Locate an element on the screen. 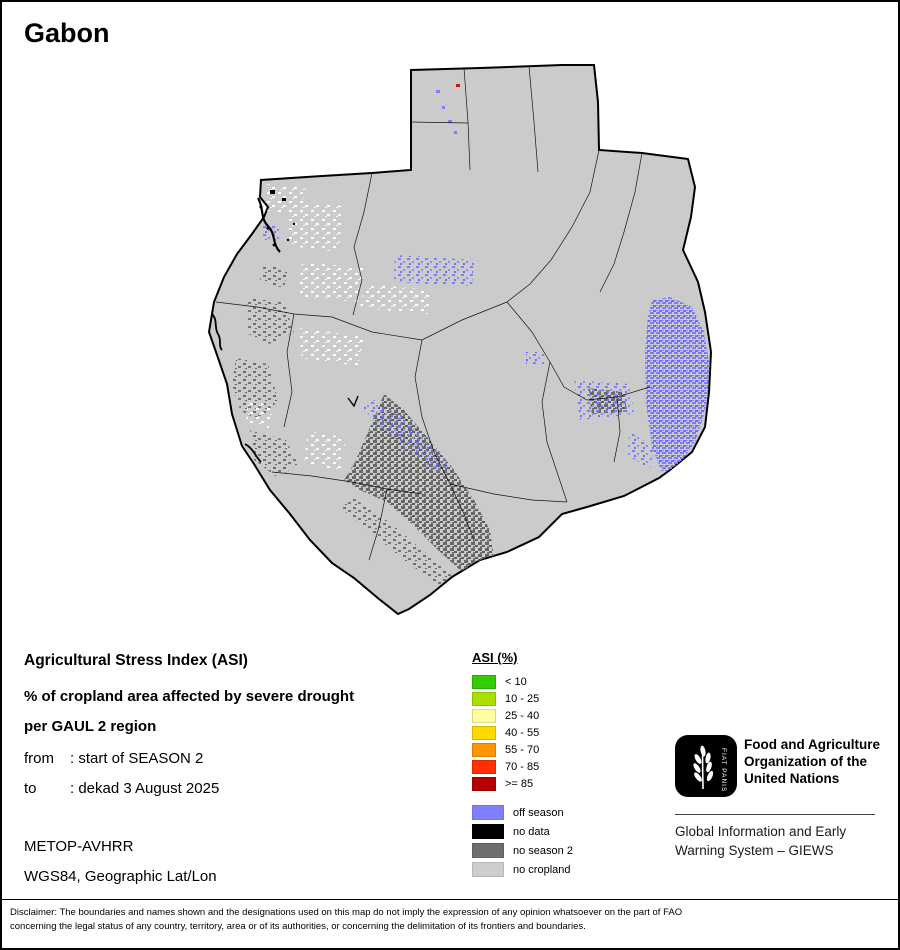 This screenshot has width=900, height=950. page-title: Gabon is located at coordinates (67, 33).